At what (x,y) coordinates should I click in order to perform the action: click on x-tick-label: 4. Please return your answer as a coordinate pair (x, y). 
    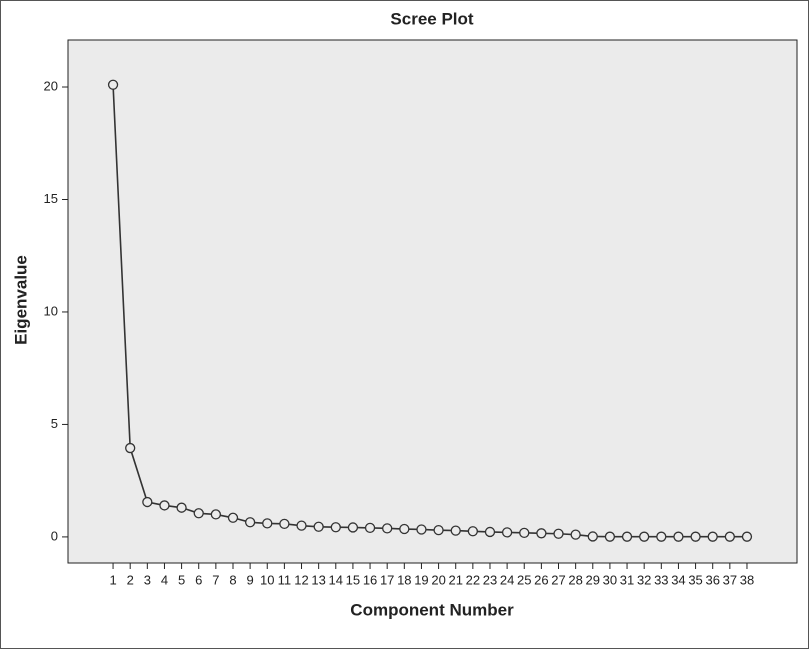
    Looking at the image, I should click on (164, 579).